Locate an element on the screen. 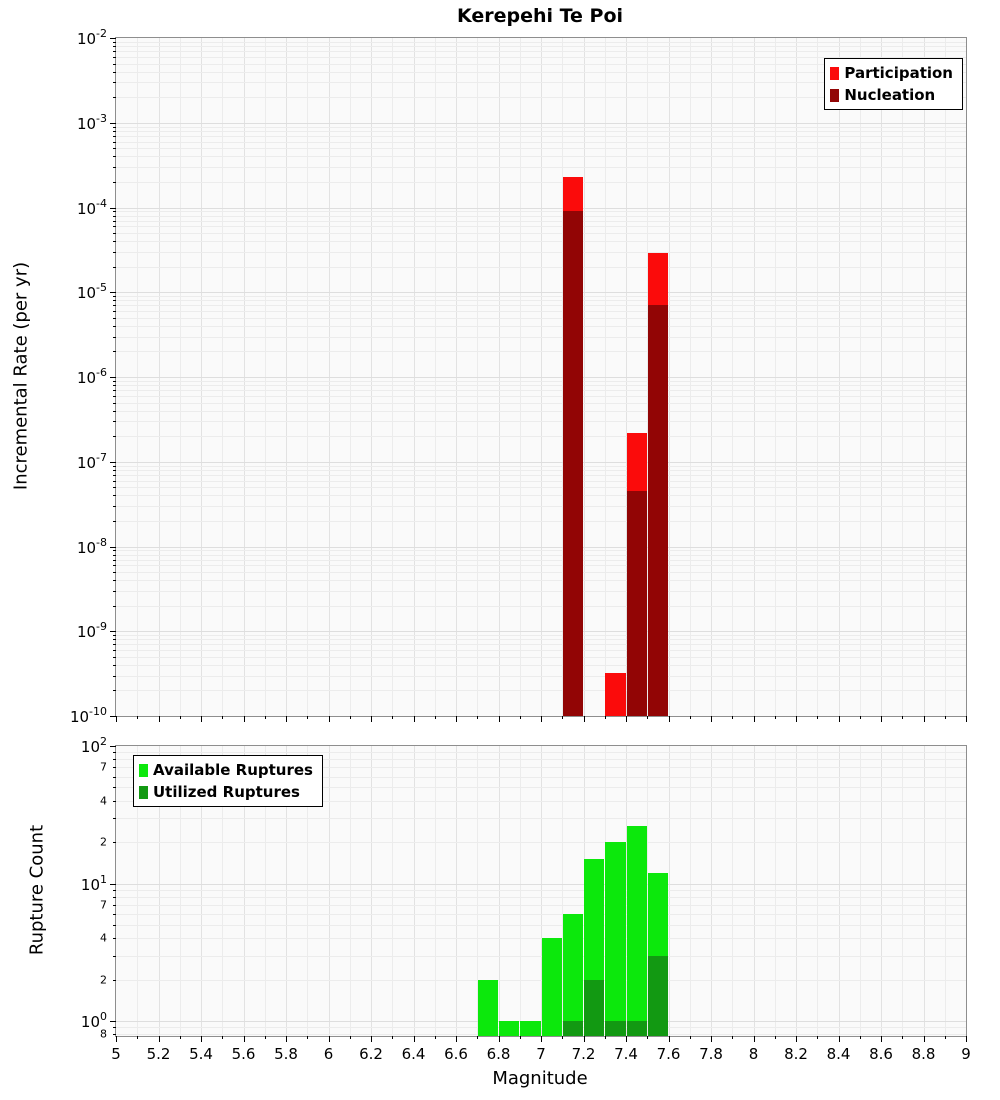  y-minor-tick-label: 2 is located at coordinates (103, 842).